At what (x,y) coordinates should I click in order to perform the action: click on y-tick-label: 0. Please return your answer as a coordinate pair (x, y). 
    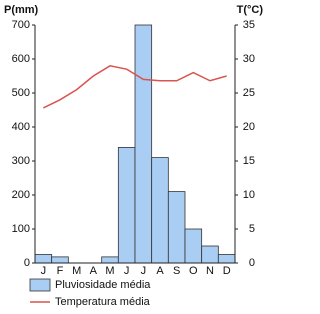
    Looking at the image, I should click on (27, 263).